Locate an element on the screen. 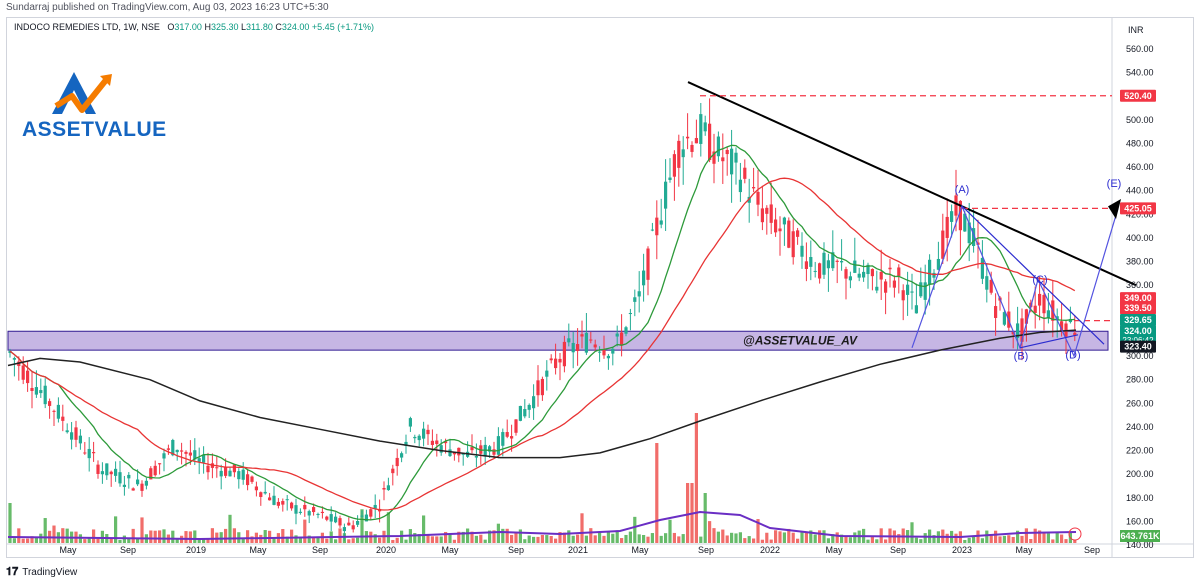  wave-path is located at coordinates (1015, 281).